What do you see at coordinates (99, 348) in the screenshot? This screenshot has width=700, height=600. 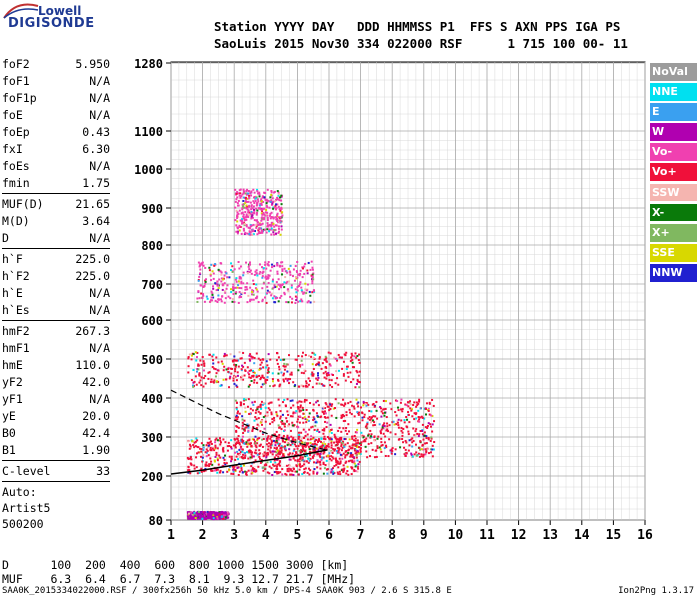 I see `param-value: N/A` at bounding box center [99, 348].